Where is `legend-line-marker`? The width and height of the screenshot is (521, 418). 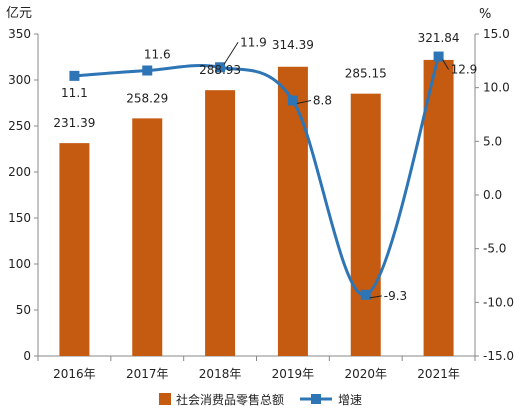 legend-line-marker is located at coordinates (316, 399).